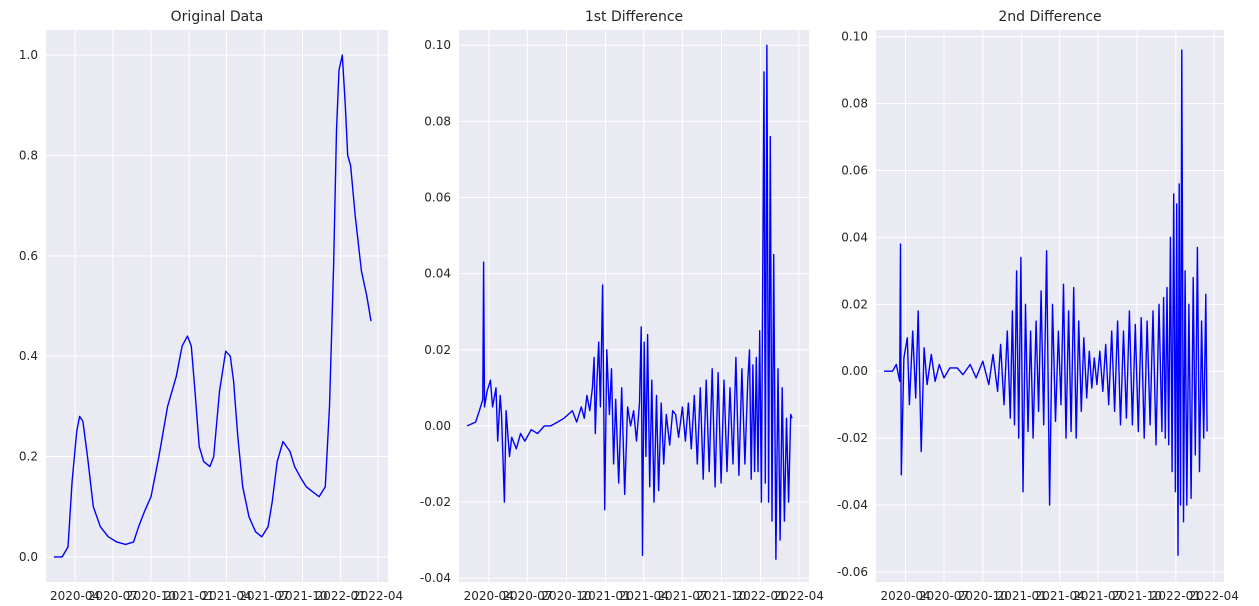  Describe the element at coordinates (1049, 17) in the screenshot. I see `chart-title: 2nd Difference` at that location.